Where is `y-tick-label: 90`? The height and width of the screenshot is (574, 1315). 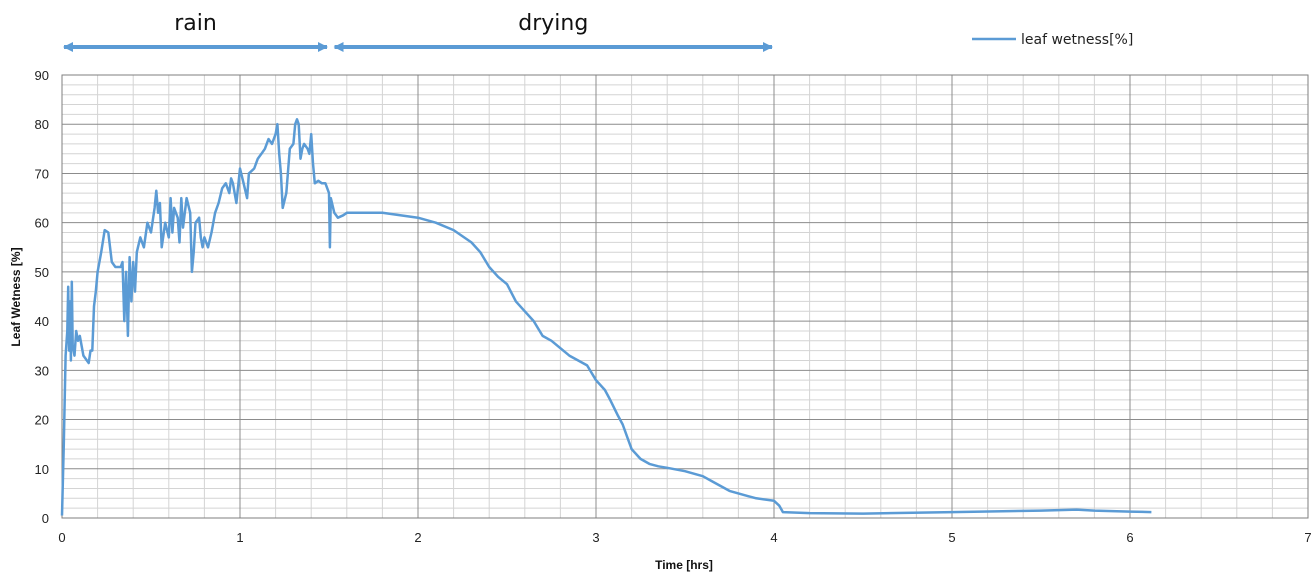
y-tick-label: 90 is located at coordinates (42, 75).